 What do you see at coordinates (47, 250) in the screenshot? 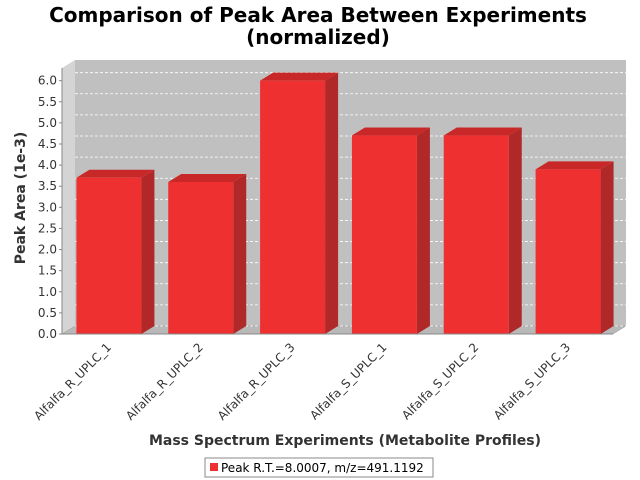
I see `y-tick-label: 2.0` at bounding box center [47, 250].